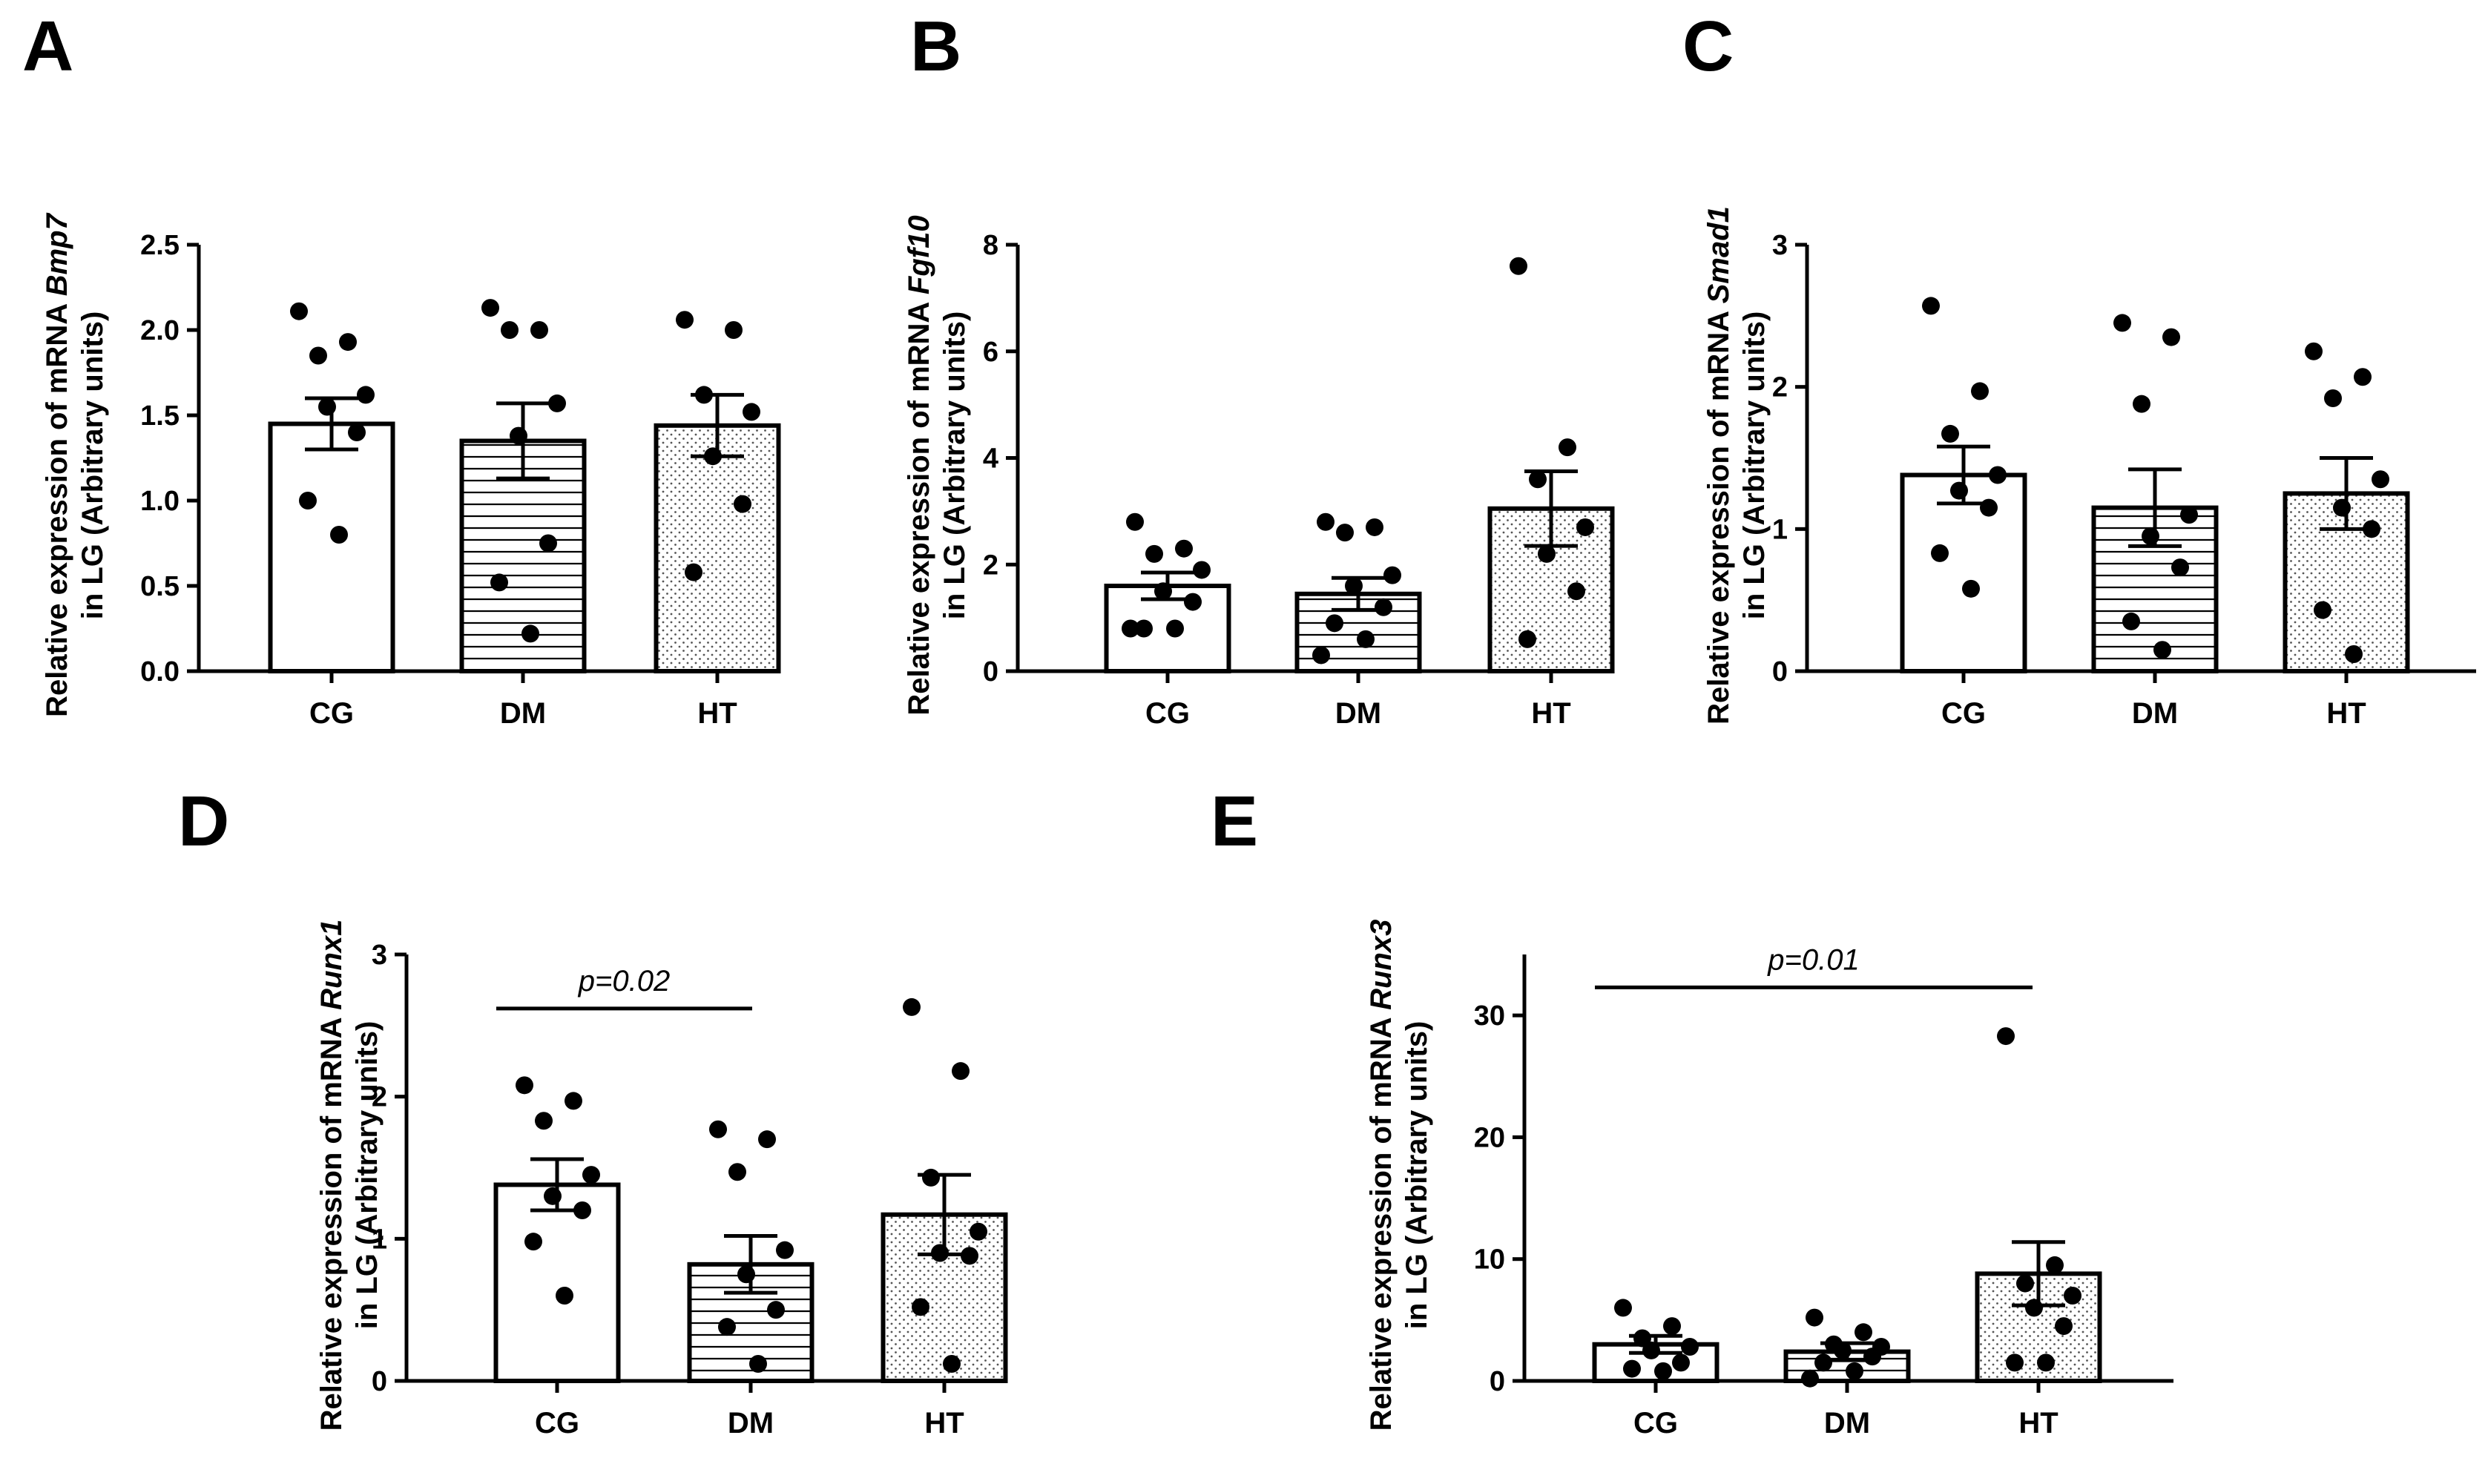 Image resolution: width=2488 pixels, height=1484 pixels. I want to click on panel-letter: C, so click(1708, 47).